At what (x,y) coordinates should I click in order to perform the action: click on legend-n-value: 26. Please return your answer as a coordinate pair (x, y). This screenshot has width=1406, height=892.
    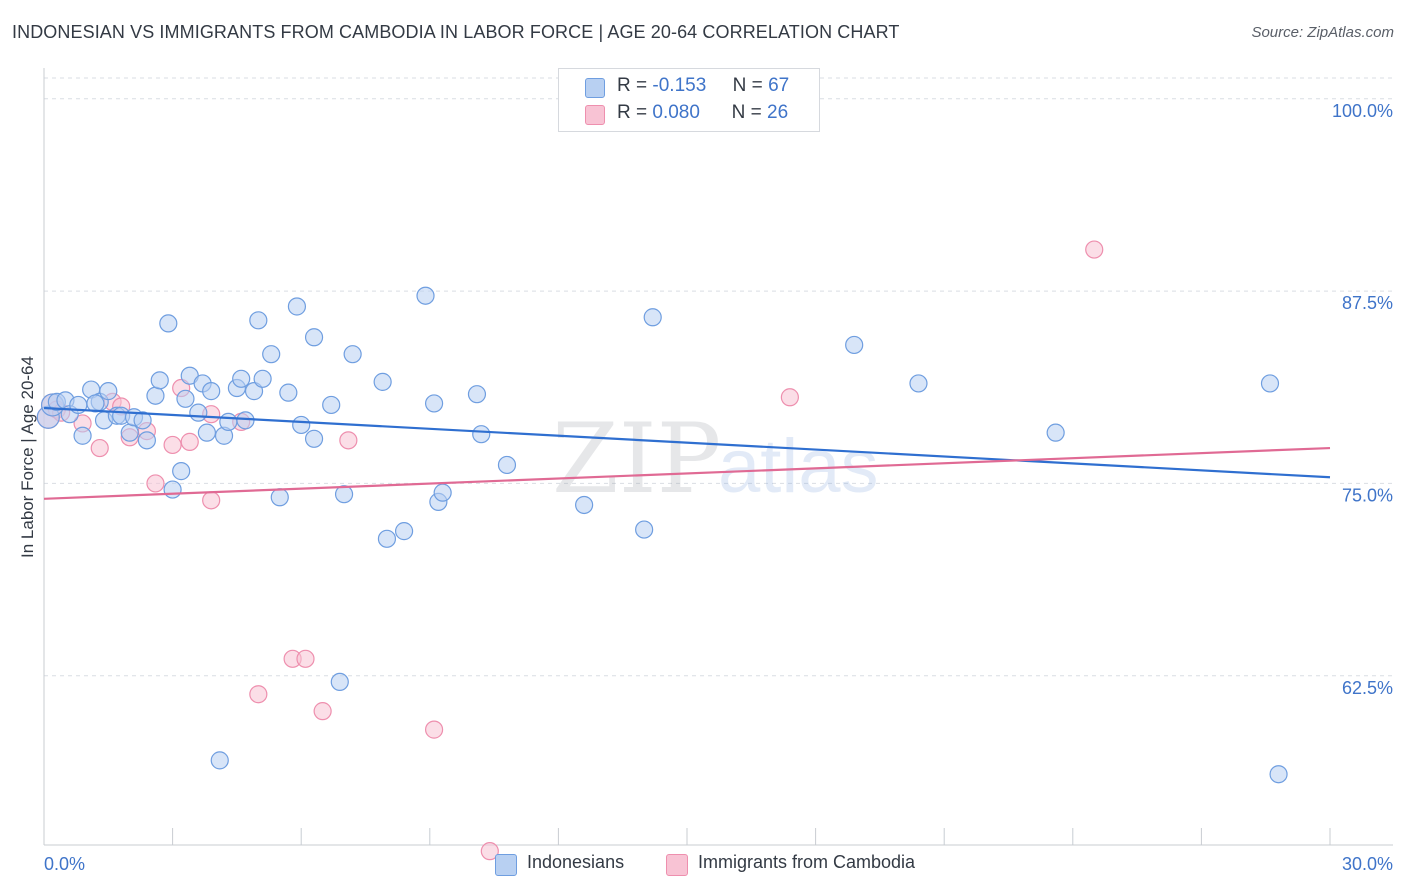
    Looking at the image, I should click on (778, 112).